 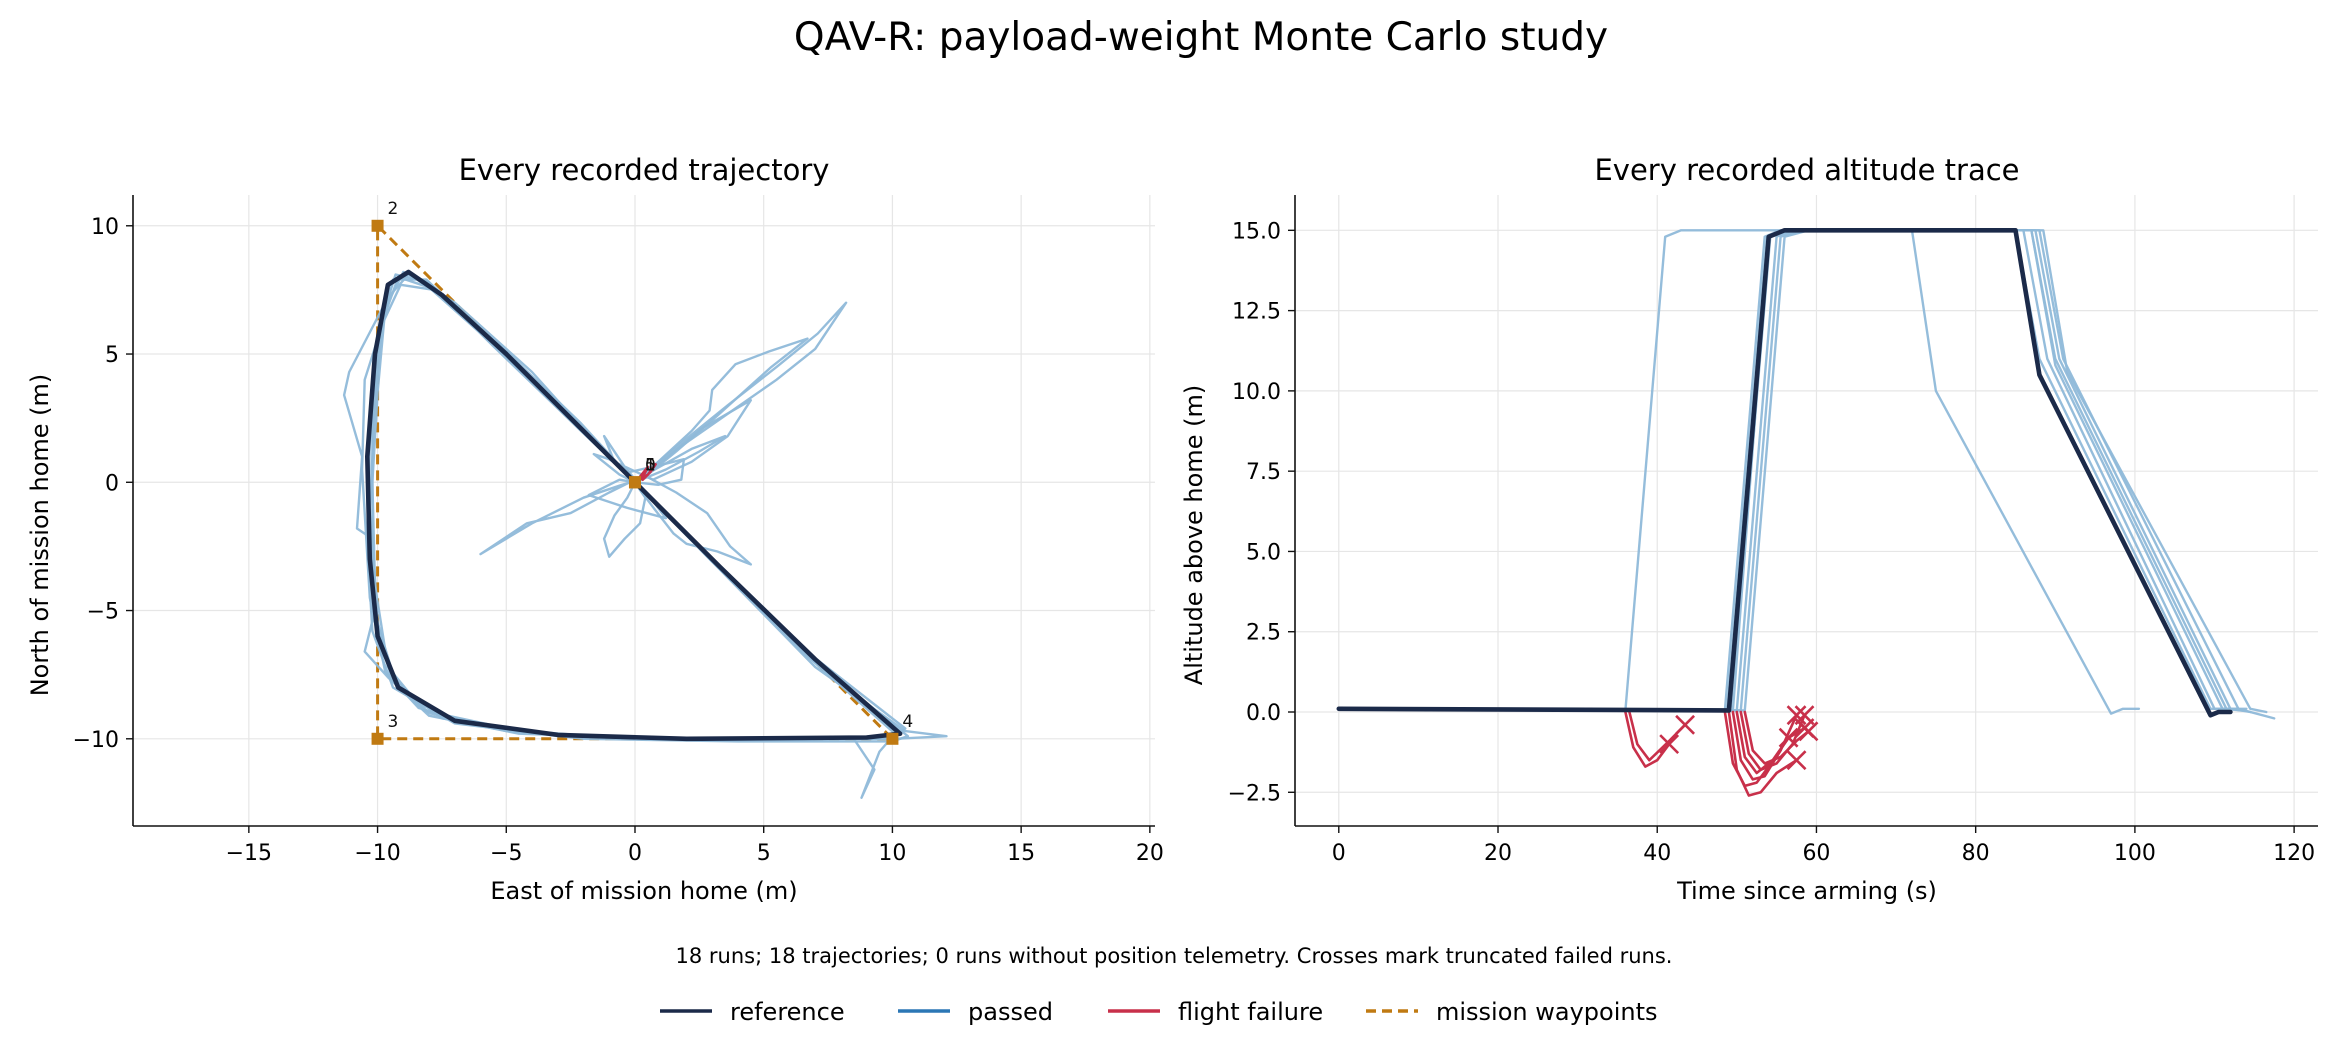 I want to click on waypoint-label: 4, so click(x=907, y=722).